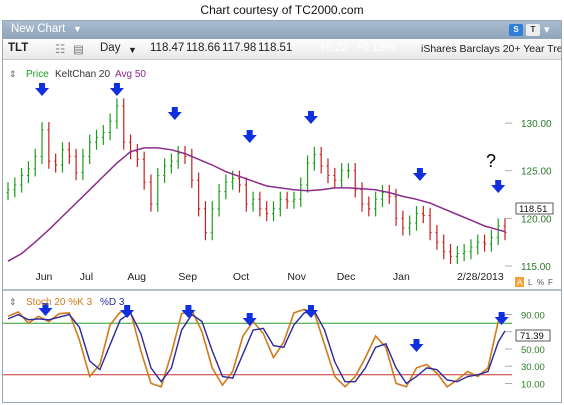 The width and height of the screenshot is (564, 405). What do you see at coordinates (112, 302) in the screenshot?
I see `legend-stoch-d: %D 3` at bounding box center [112, 302].